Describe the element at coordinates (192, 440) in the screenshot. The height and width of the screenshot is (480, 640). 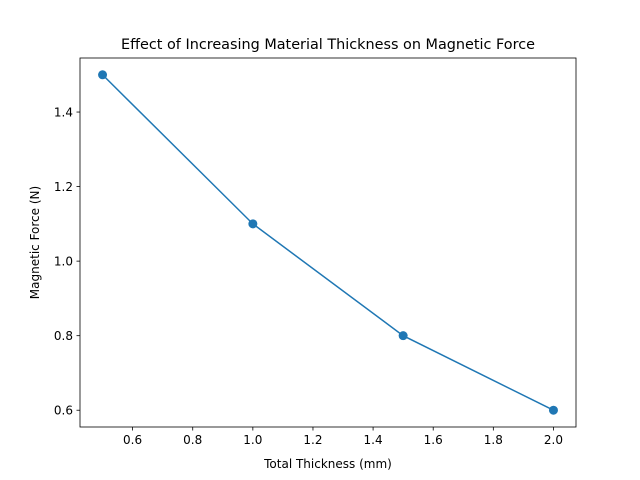
I see `x-tick-label: 0.8` at that location.